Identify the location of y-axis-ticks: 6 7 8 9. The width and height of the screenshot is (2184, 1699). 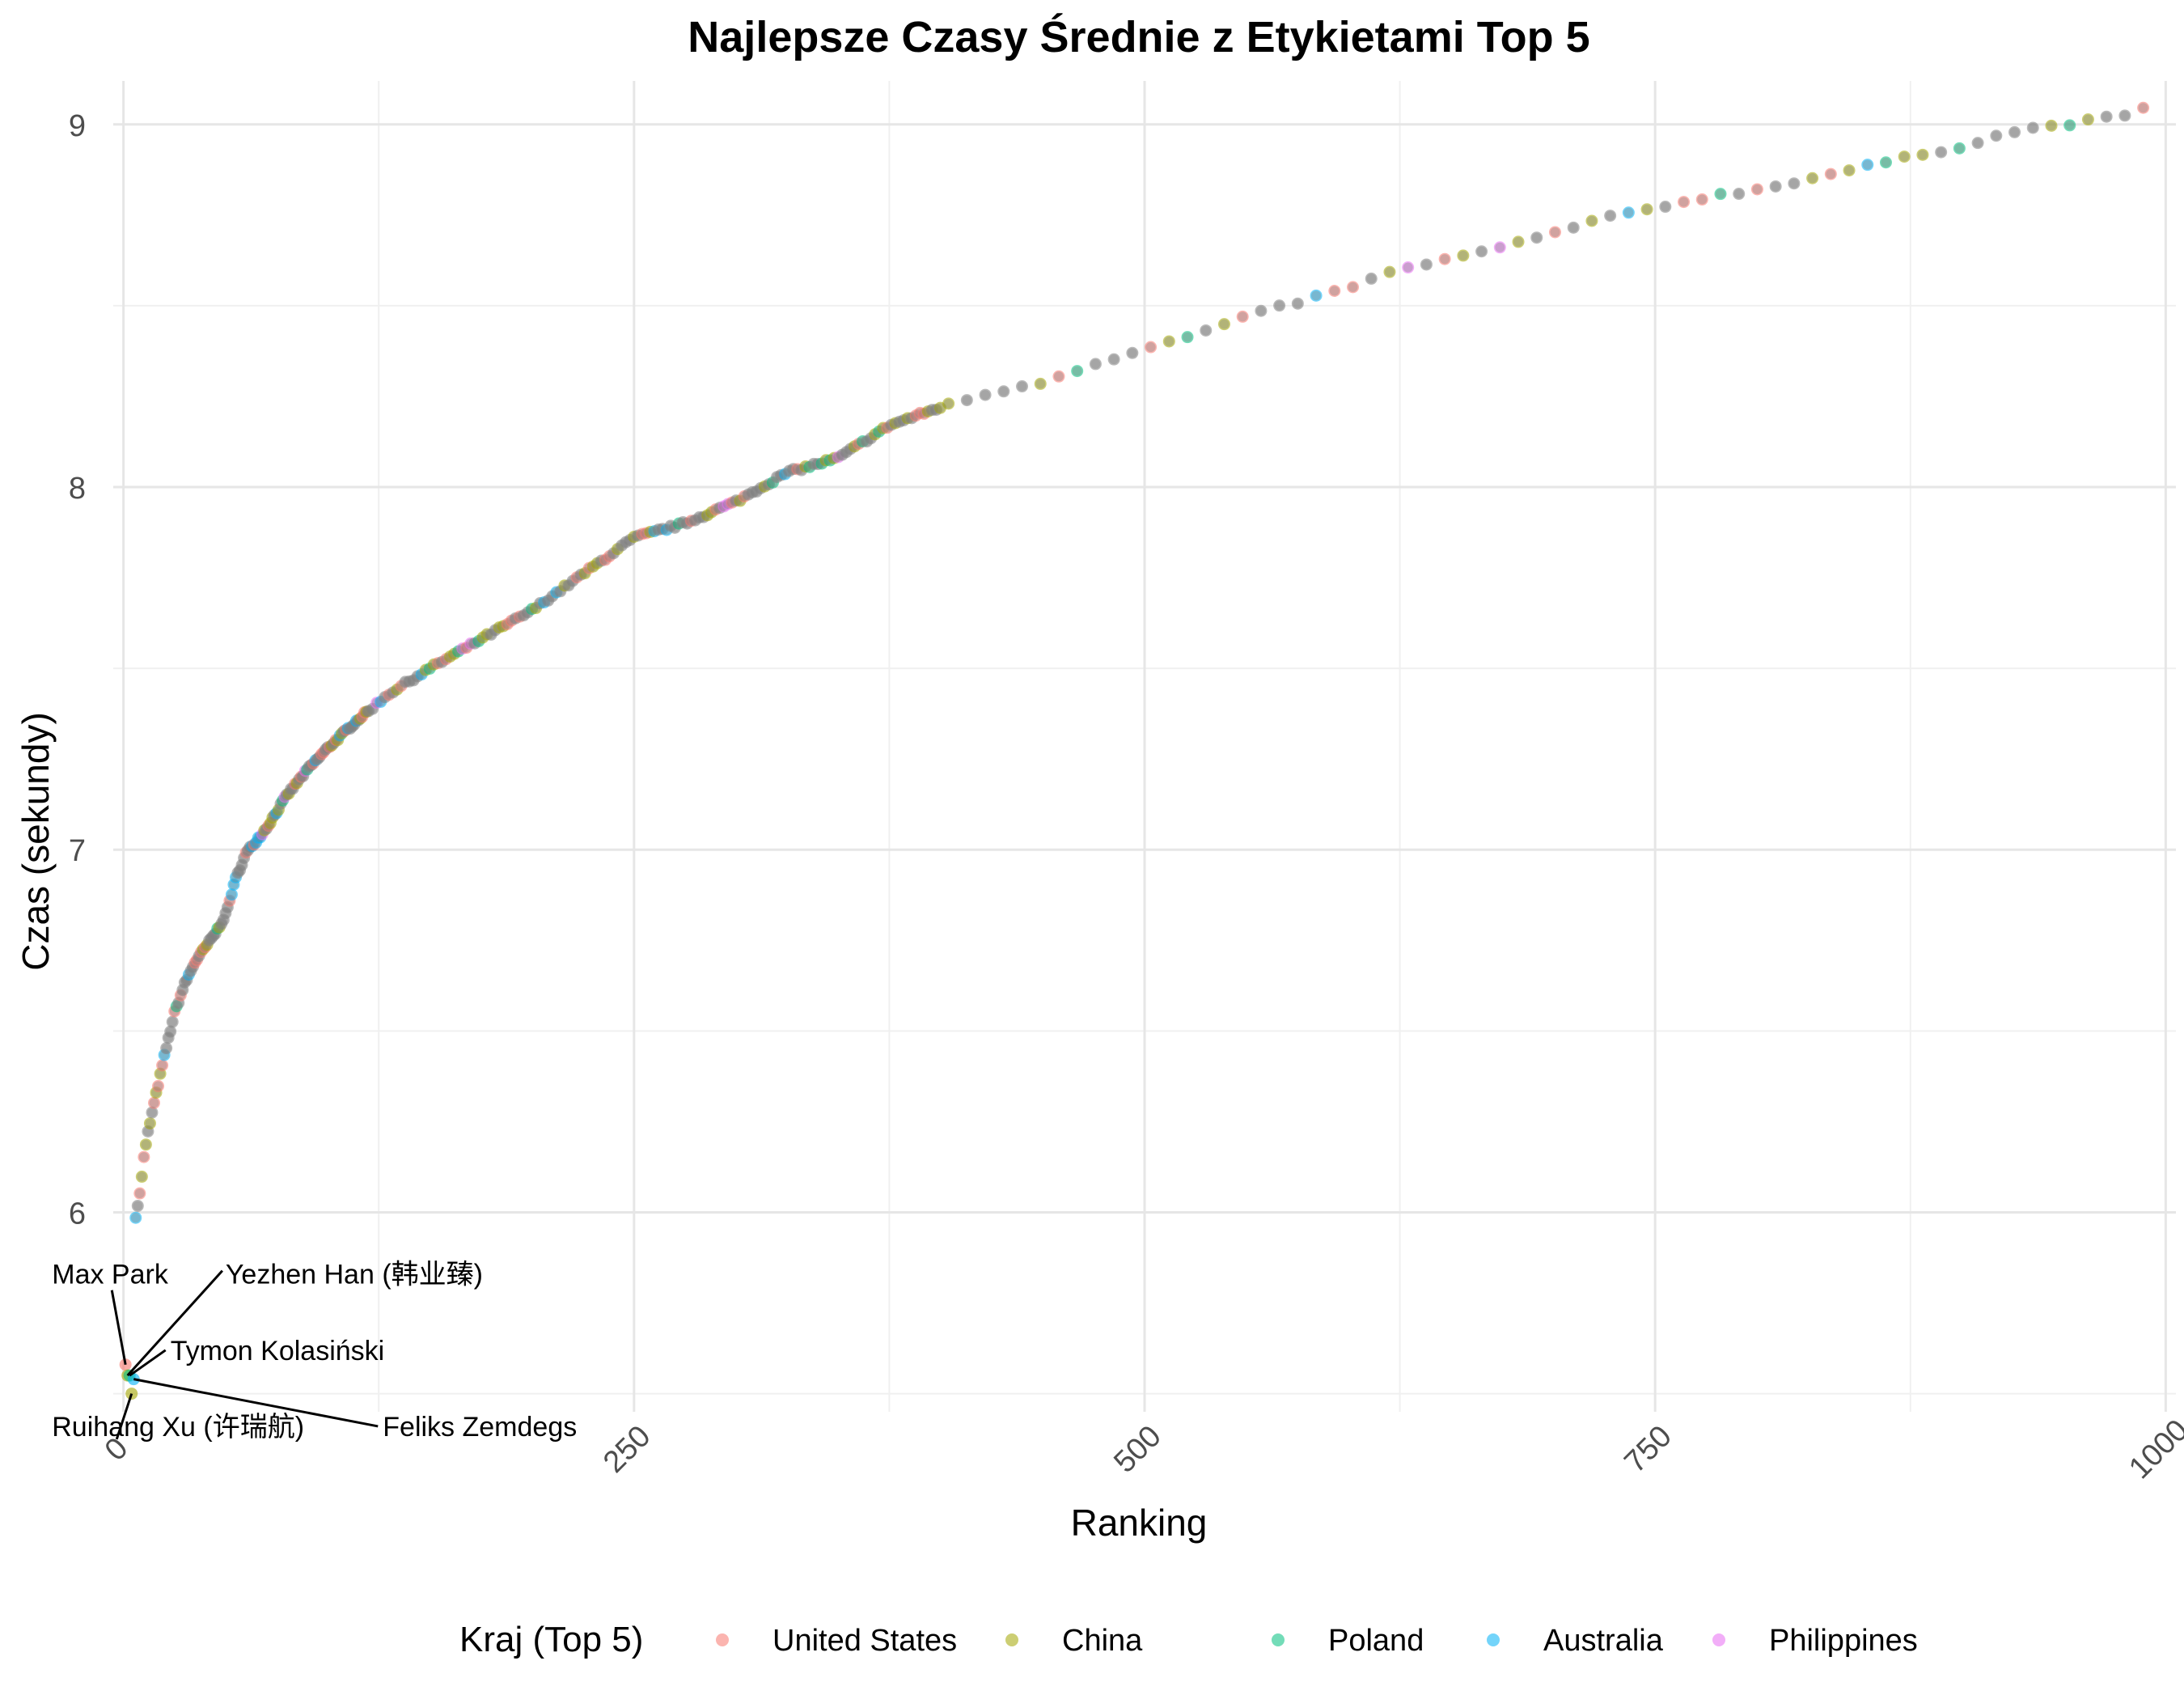
(77, 670).